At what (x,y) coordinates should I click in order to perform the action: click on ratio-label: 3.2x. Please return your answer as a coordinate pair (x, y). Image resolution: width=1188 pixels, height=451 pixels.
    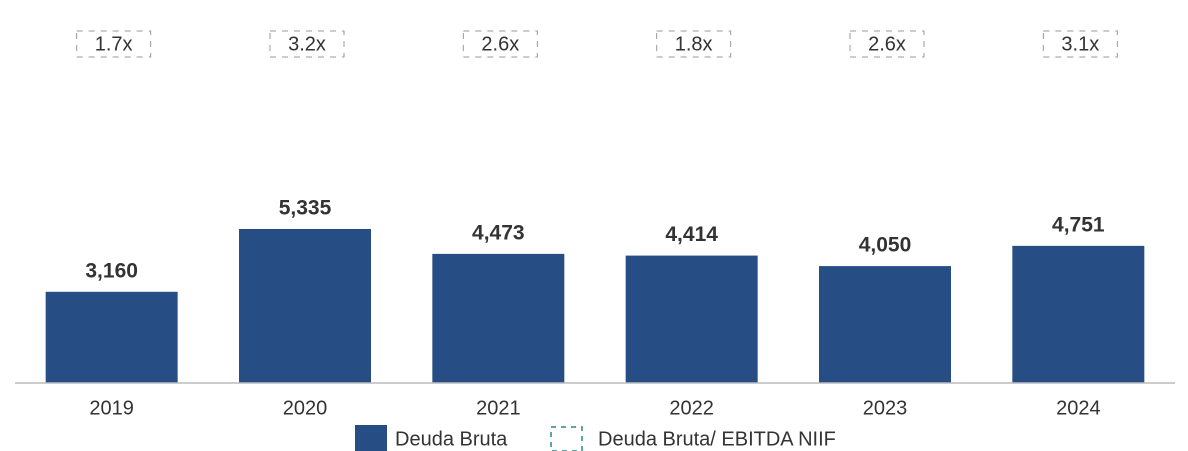
    Looking at the image, I should click on (307, 44).